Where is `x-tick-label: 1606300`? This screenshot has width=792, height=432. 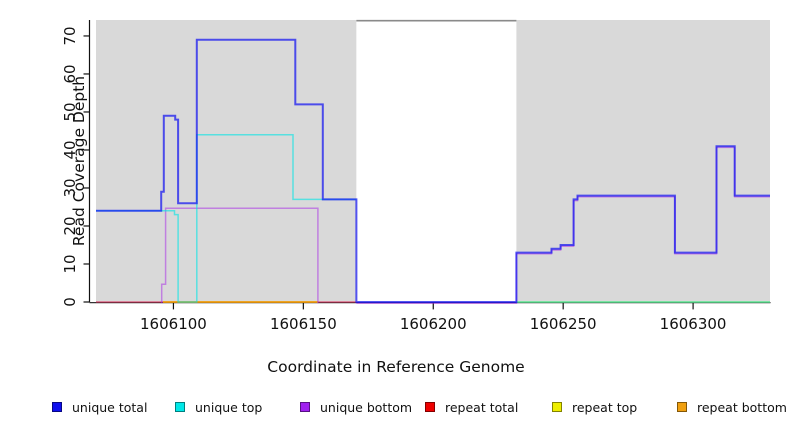
x-tick-label: 1606300 is located at coordinates (693, 324).